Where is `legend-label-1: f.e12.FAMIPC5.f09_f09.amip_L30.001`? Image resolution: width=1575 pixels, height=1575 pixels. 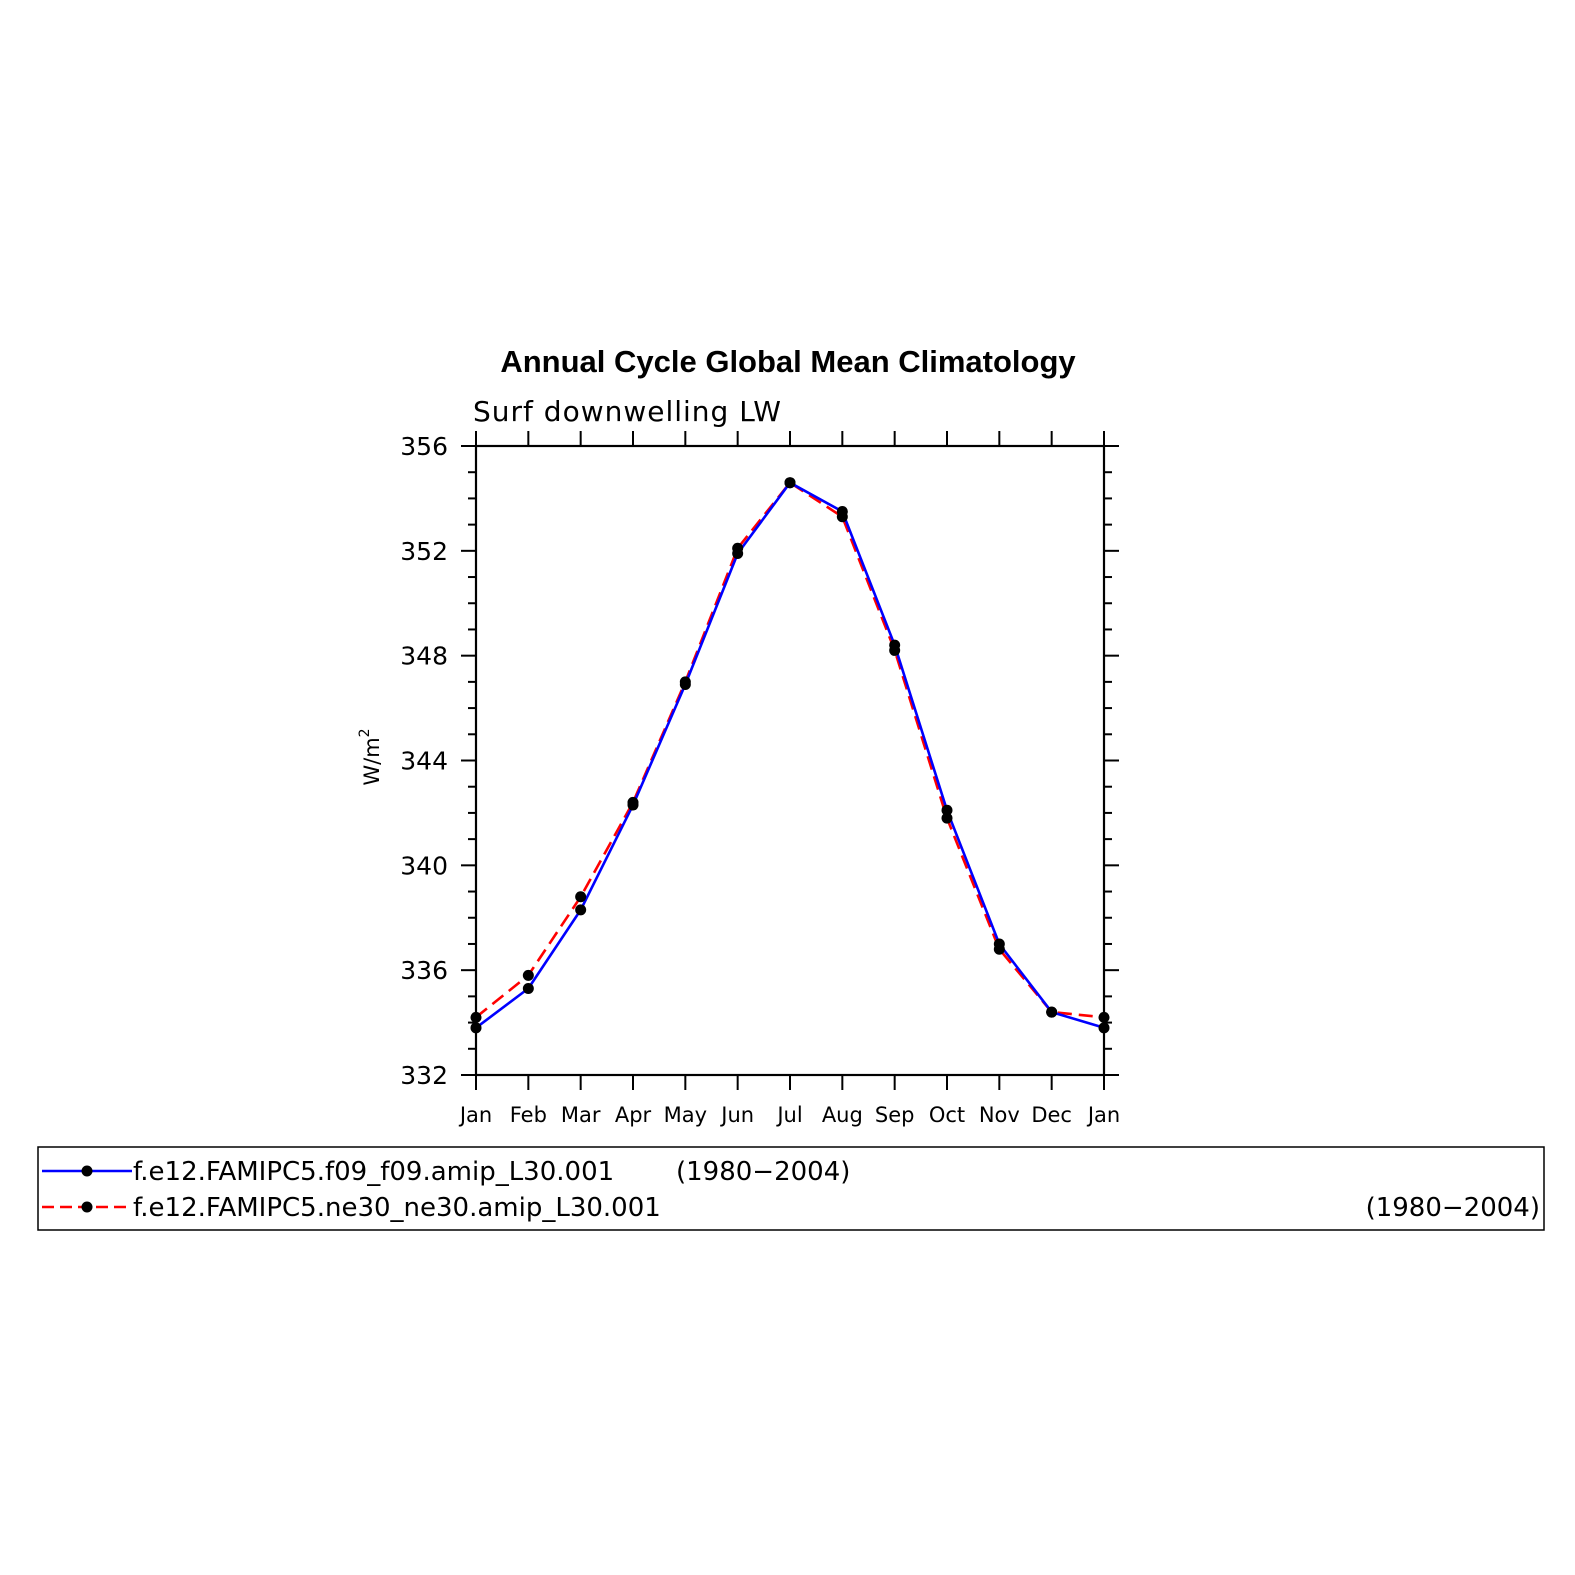 legend-label-1: f.e12.FAMIPC5.f09_f09.amip_L30.001 is located at coordinates (373, 1172).